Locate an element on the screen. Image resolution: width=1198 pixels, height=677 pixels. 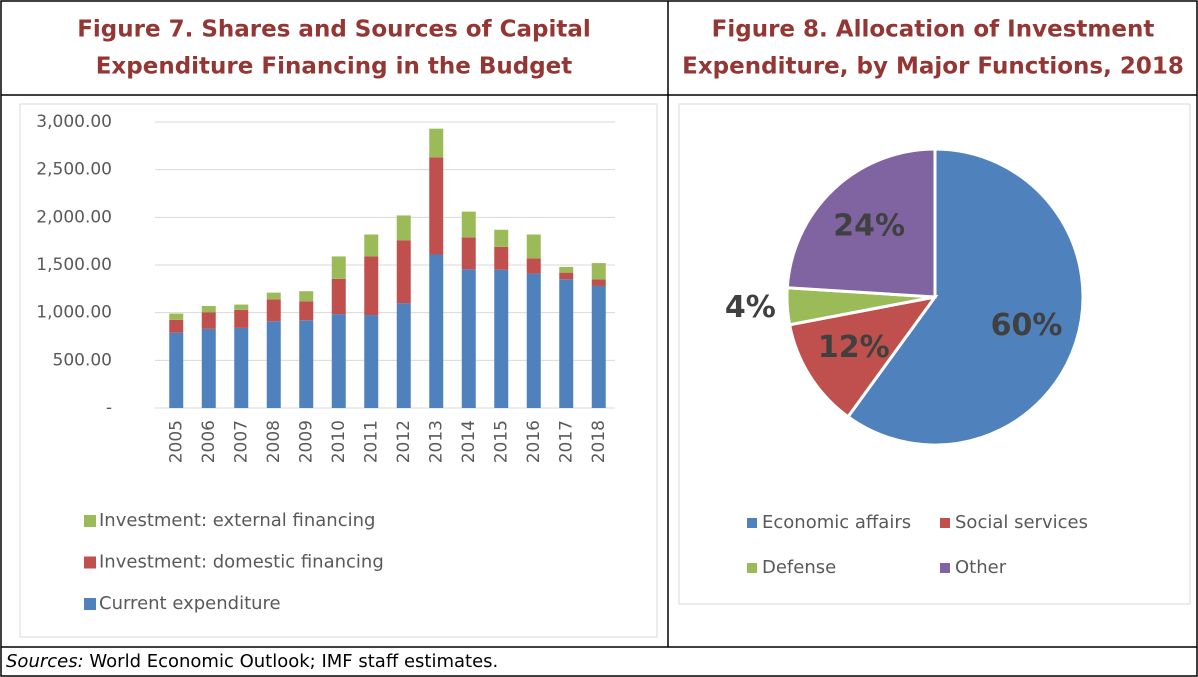
x-tick-label: 2008 is located at coordinates (274, 441).